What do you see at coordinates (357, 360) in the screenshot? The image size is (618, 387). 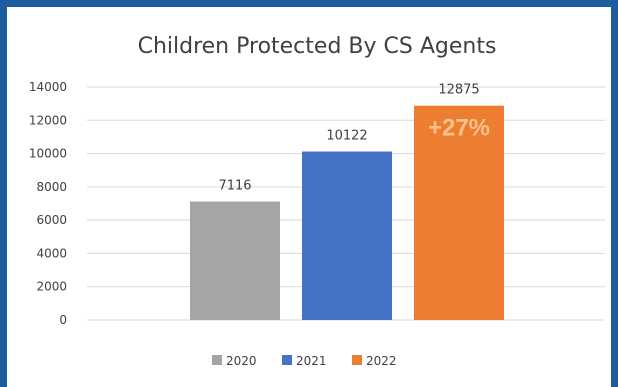 I see `legend-swatch-2022` at bounding box center [357, 360].